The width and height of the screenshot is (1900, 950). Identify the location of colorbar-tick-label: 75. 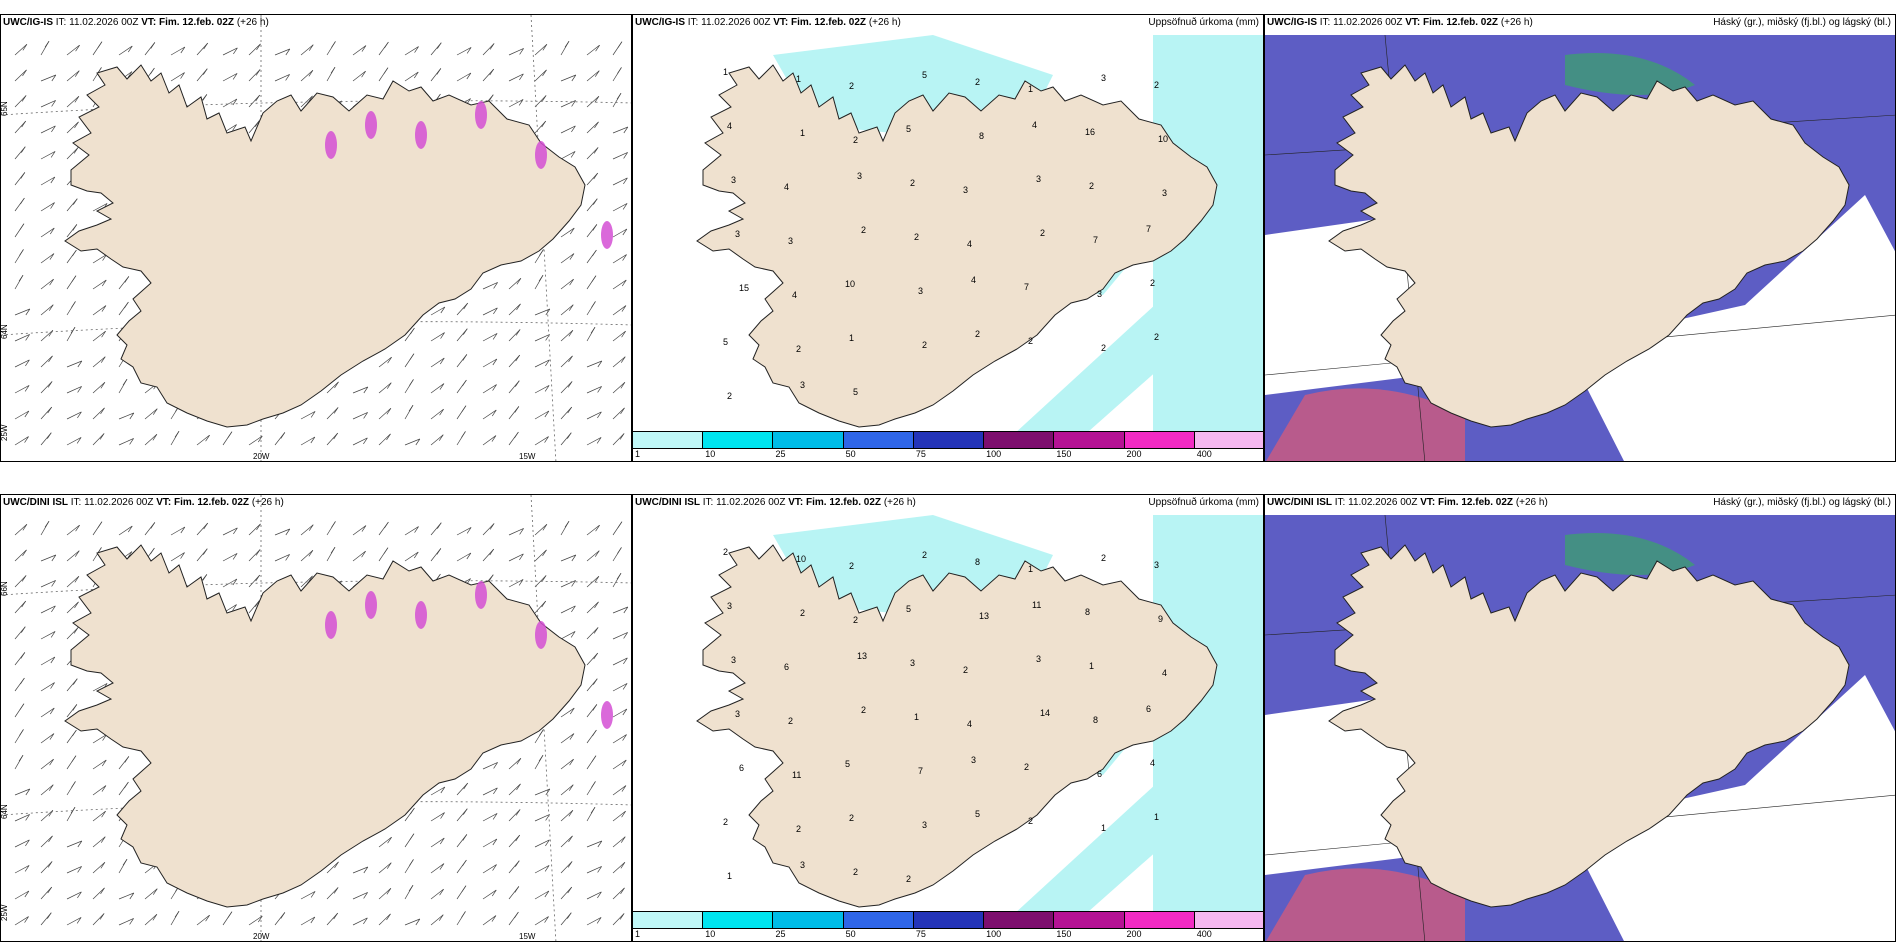
(920, 454).